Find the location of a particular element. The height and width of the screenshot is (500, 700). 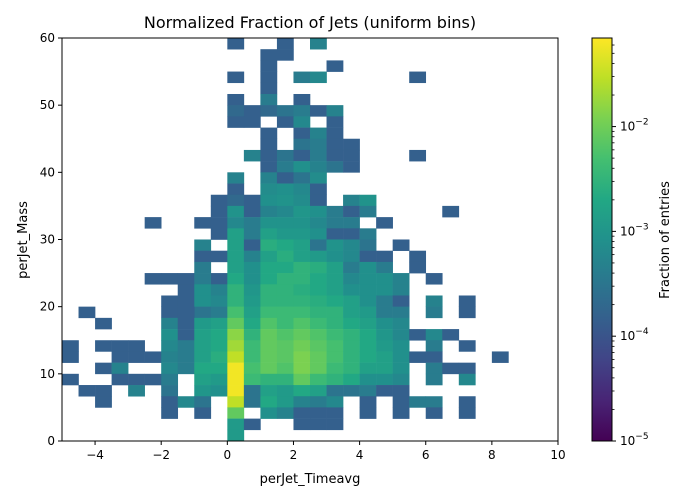

y-tick-label: 10 is located at coordinates (47, 374).